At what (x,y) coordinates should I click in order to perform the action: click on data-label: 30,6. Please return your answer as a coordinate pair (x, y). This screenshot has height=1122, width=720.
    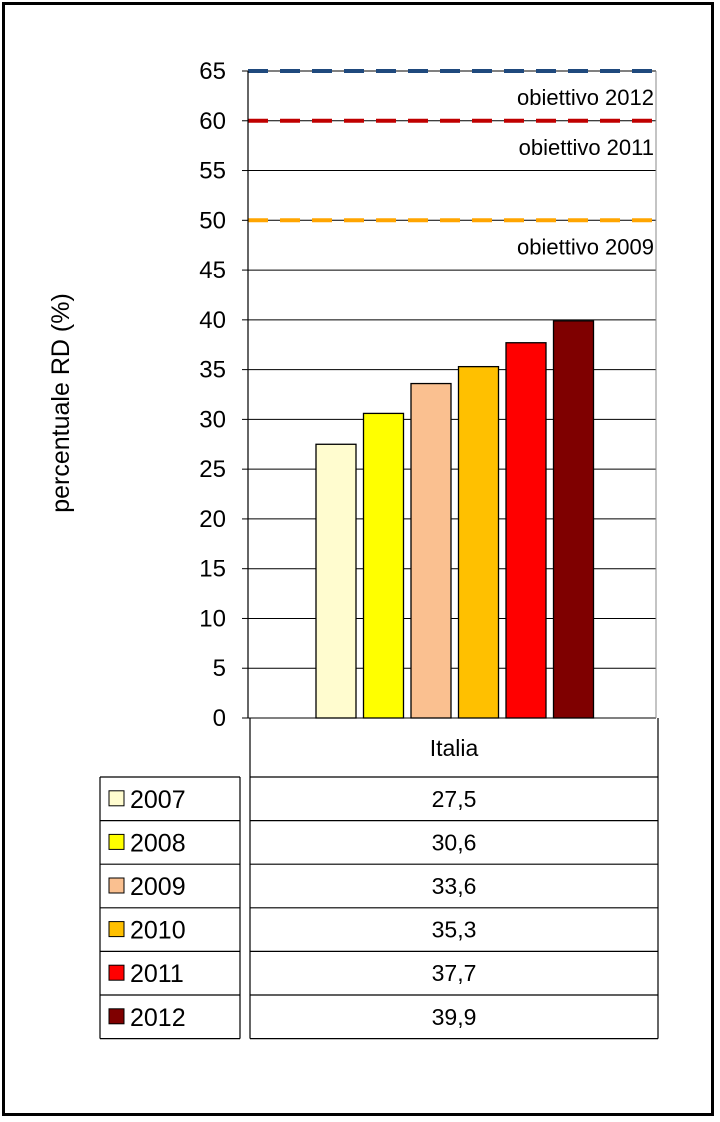
    Looking at the image, I should click on (454, 842).